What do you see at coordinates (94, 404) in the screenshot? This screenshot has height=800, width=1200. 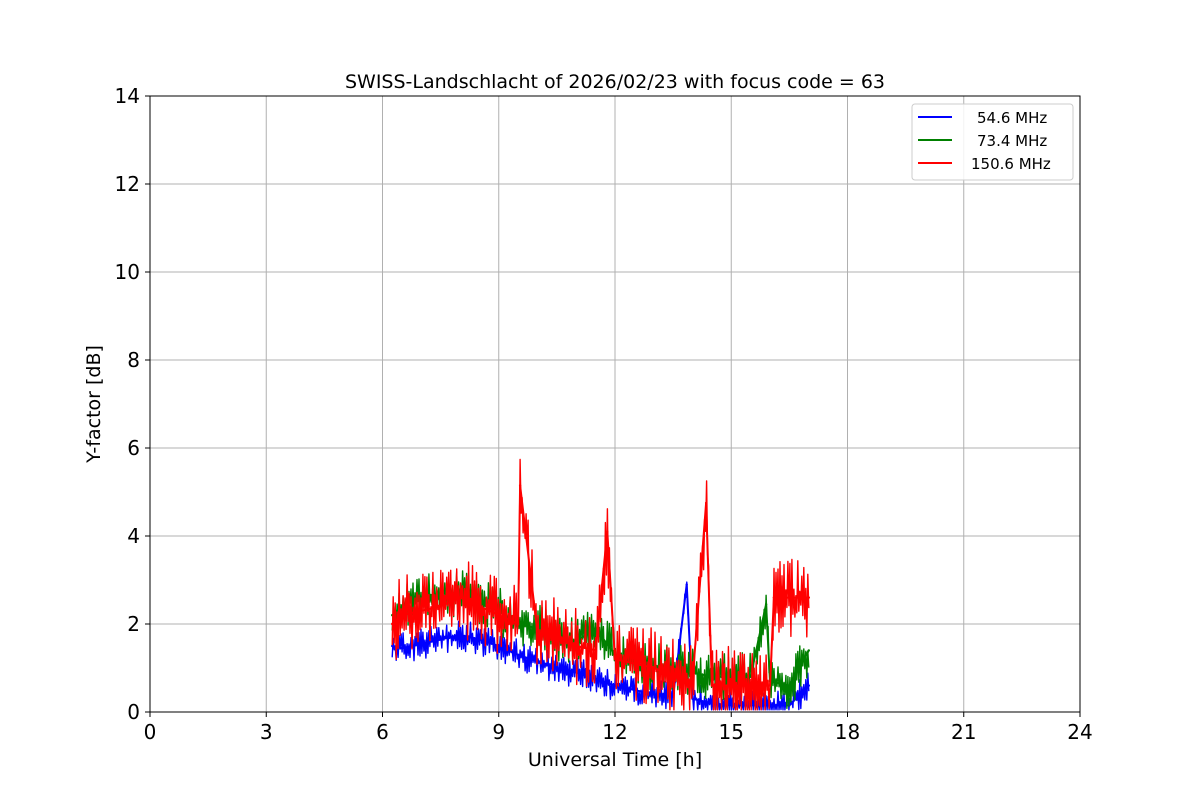 I see `y-axis-label: Y-factor [dB]` at bounding box center [94, 404].